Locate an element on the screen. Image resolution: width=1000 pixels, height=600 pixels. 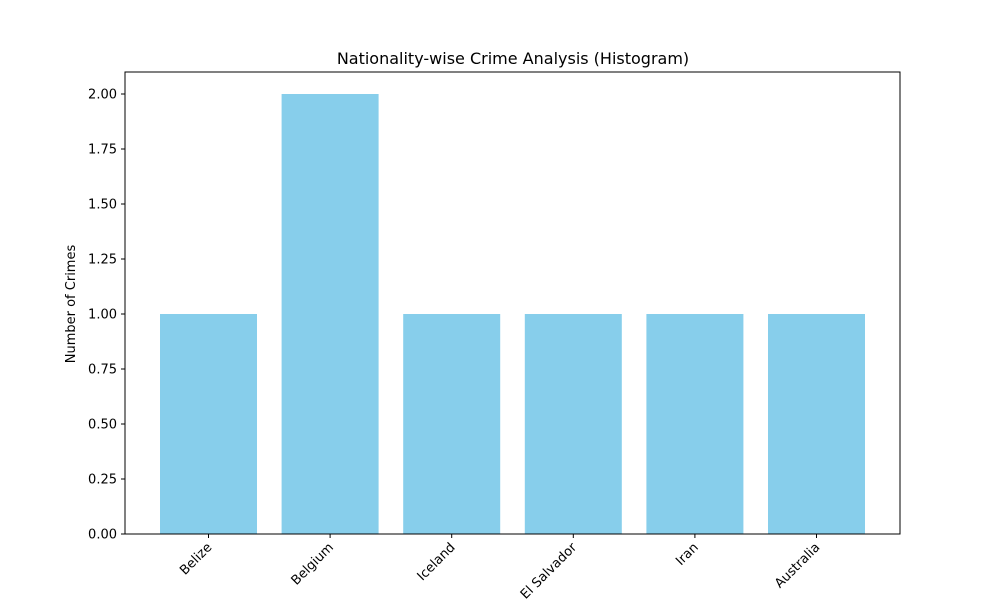
y-tick-label-1-75: 1.75 is located at coordinates (102, 150).